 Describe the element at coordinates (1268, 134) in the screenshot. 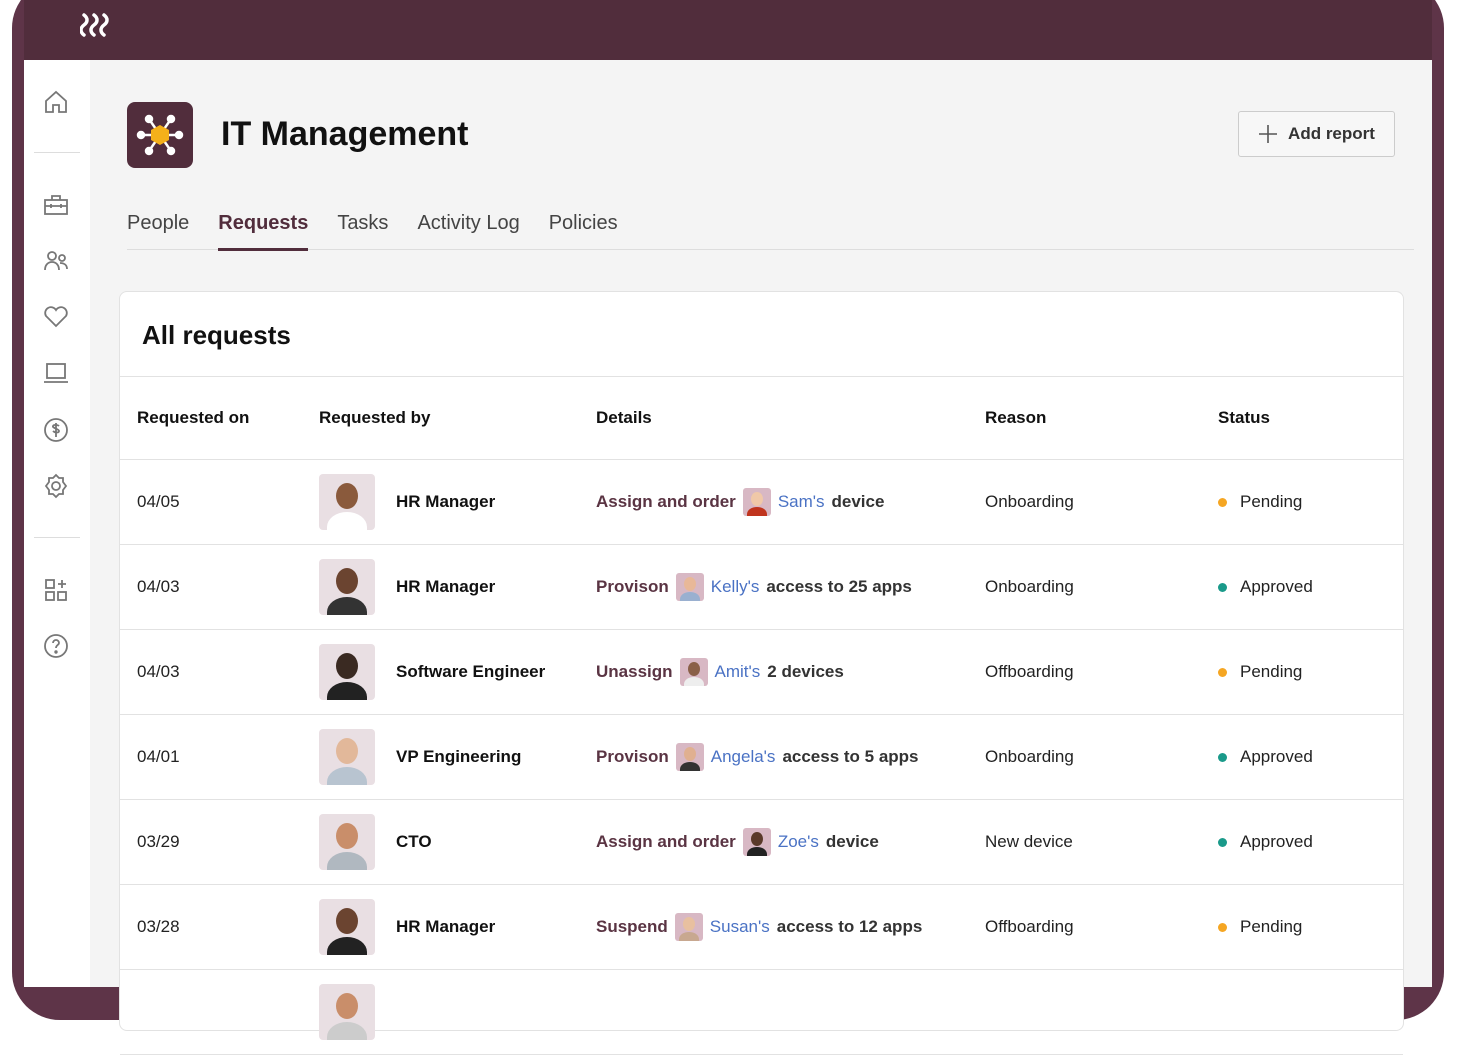

I see `plus-icon` at that location.